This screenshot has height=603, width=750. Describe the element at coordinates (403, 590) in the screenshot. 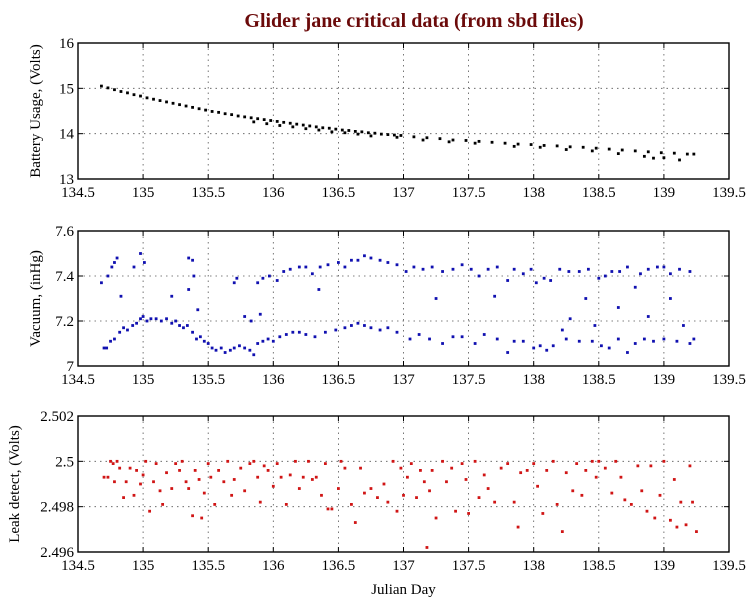

I see `x-axis-label: Julian Day` at that location.